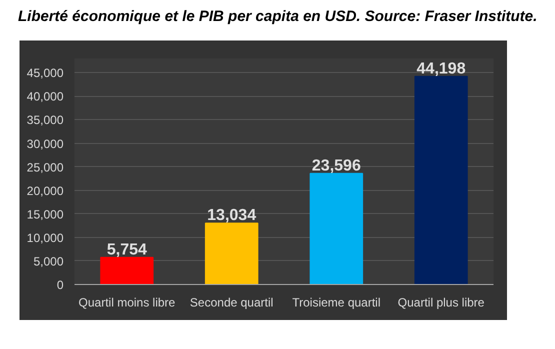 Image resolution: width=555 pixels, height=349 pixels. I want to click on x-tick-label: Quartil moins libre, so click(127, 303).